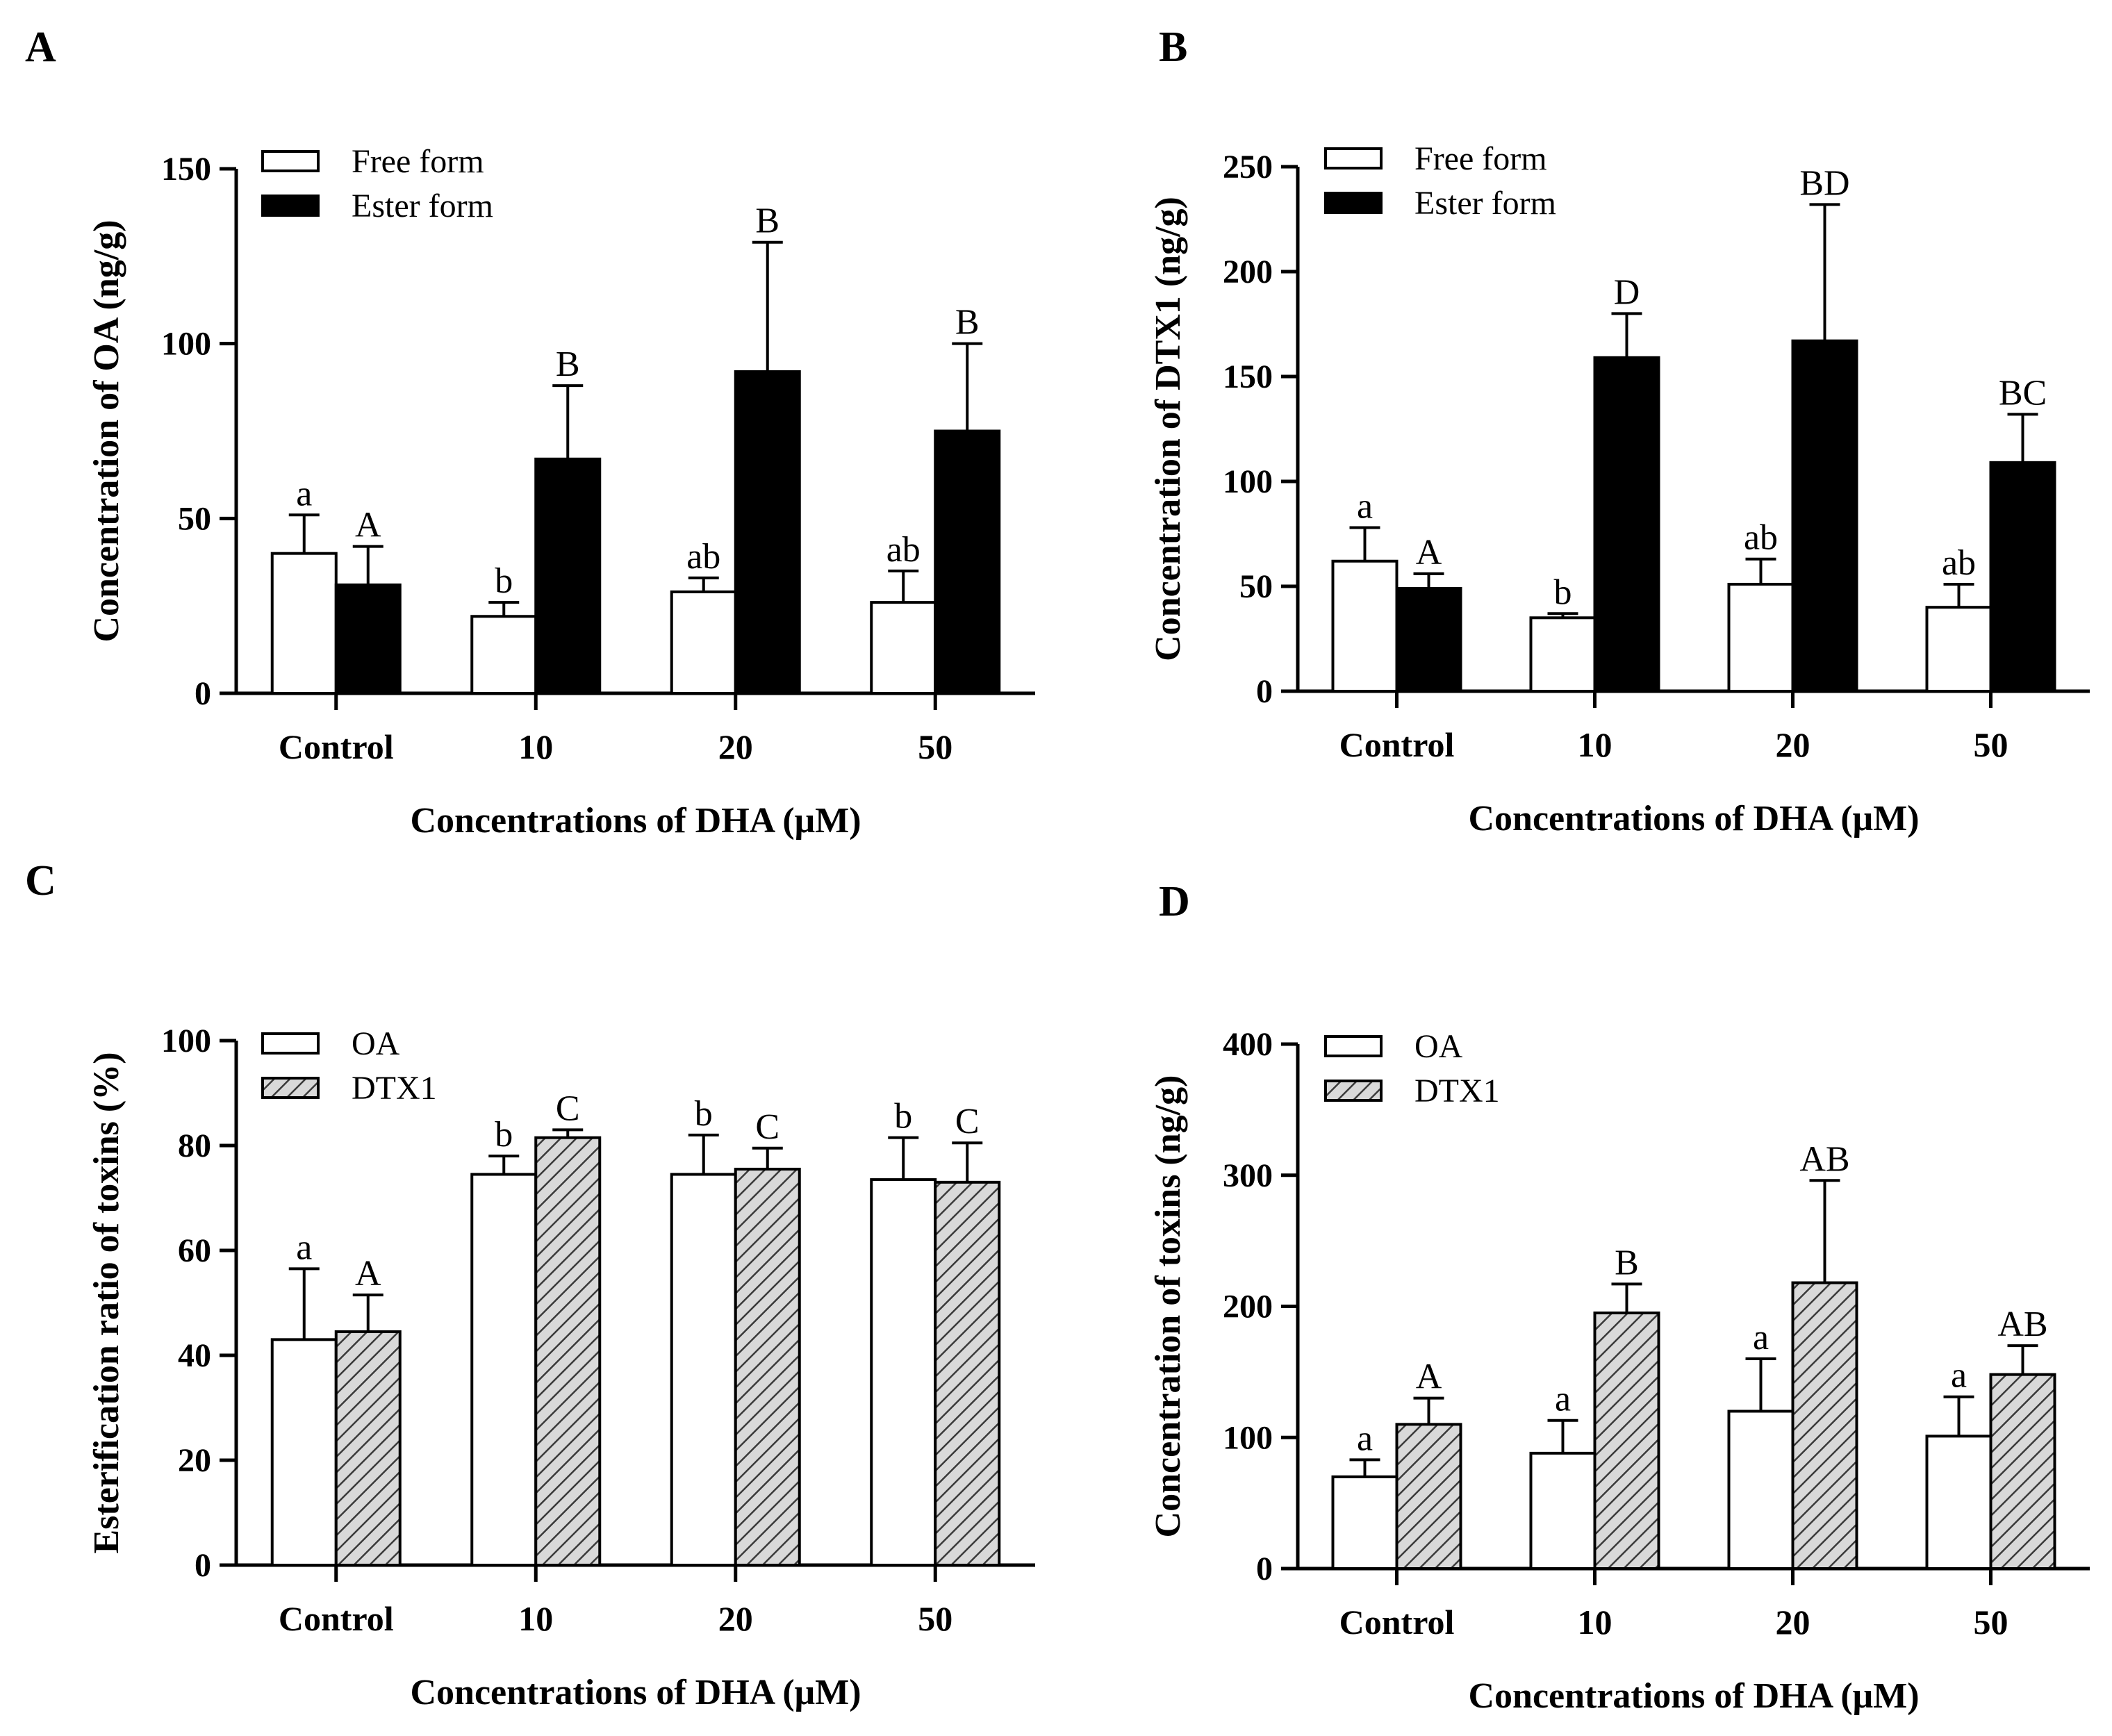  I want to click on panel-label: B, so click(1173, 47).